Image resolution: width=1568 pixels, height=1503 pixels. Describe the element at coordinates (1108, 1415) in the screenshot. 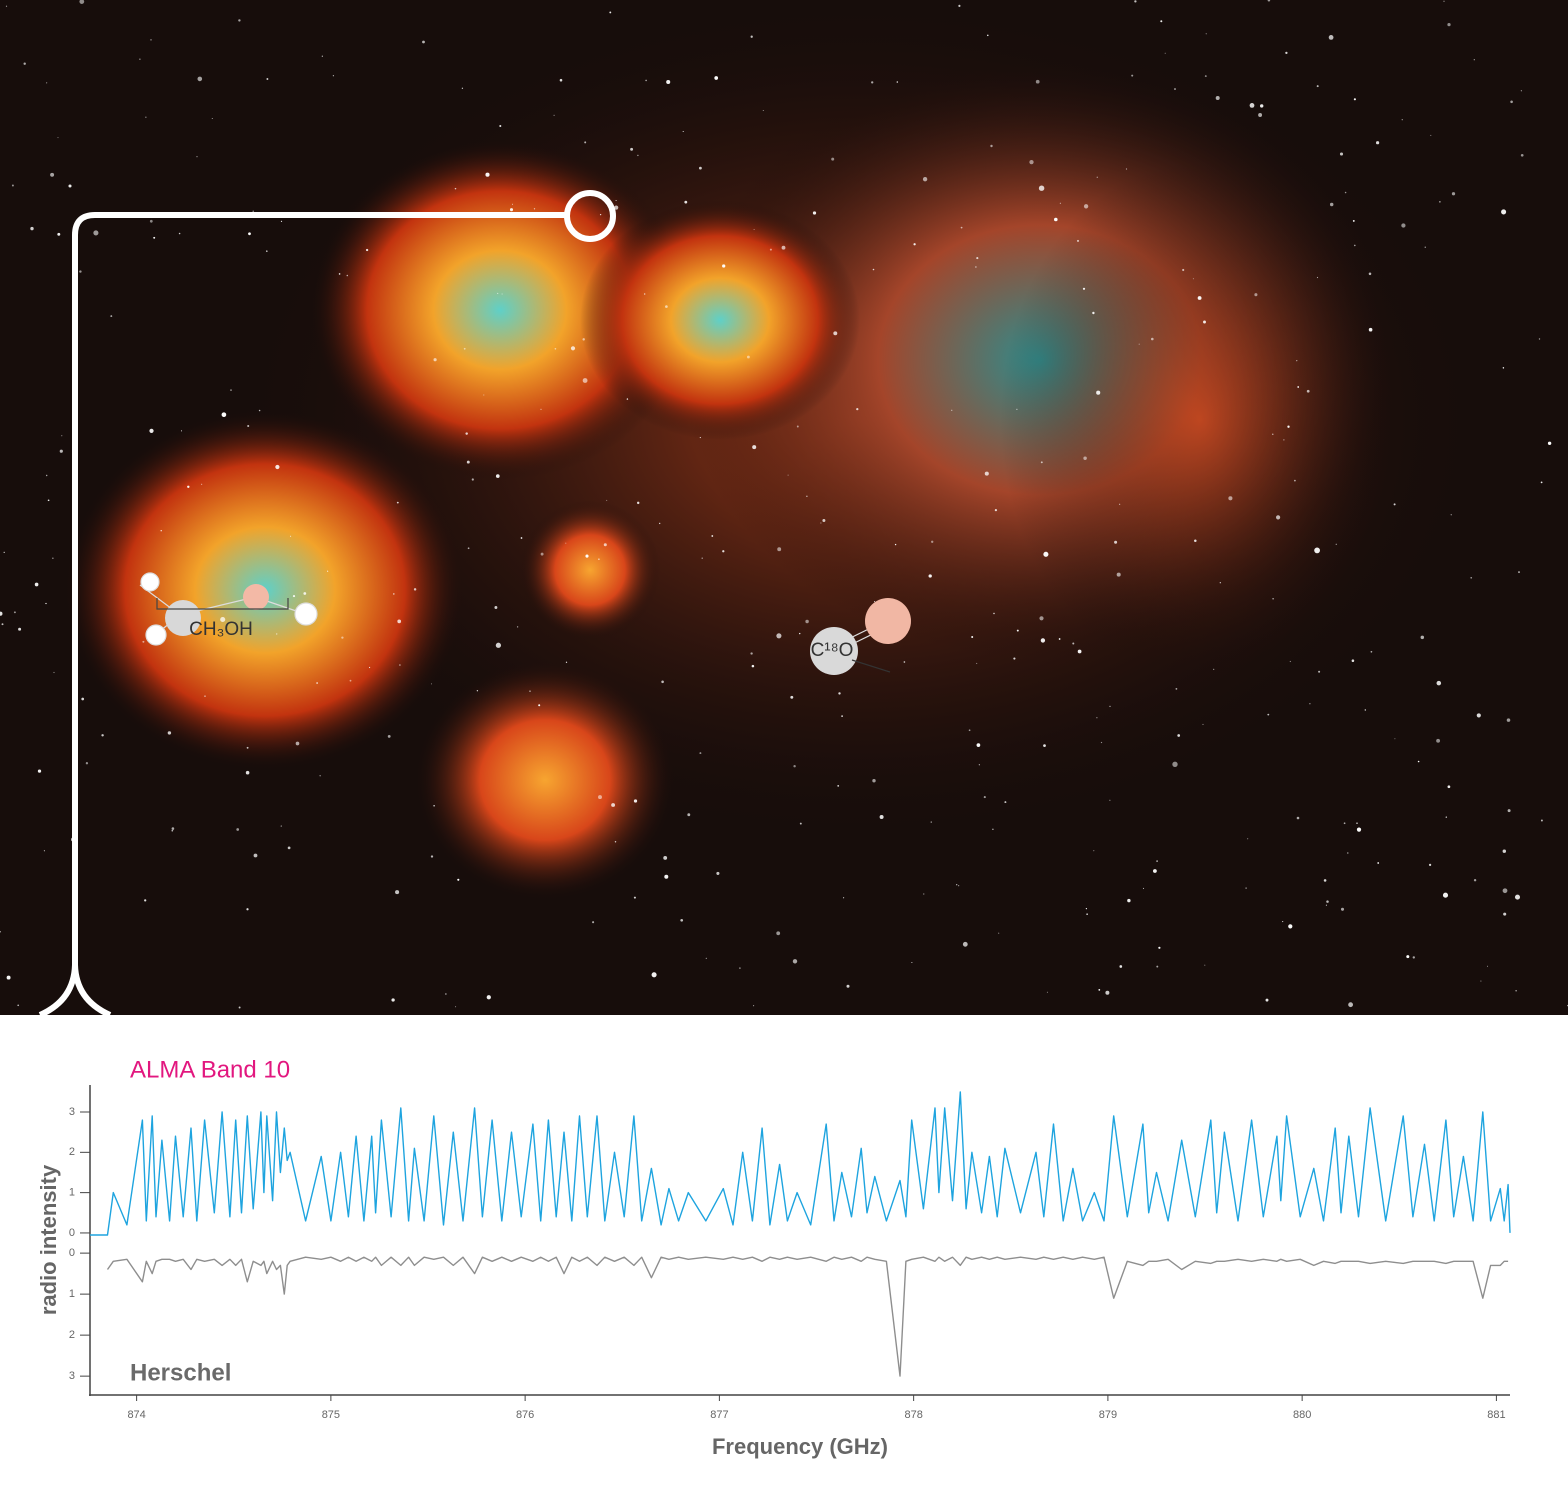

I see `x-tick-label: 879` at that location.